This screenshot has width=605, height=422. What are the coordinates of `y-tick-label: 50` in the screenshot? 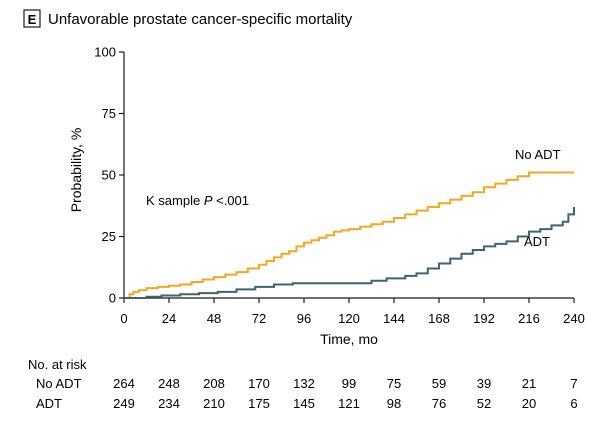 It's located at (109, 175).